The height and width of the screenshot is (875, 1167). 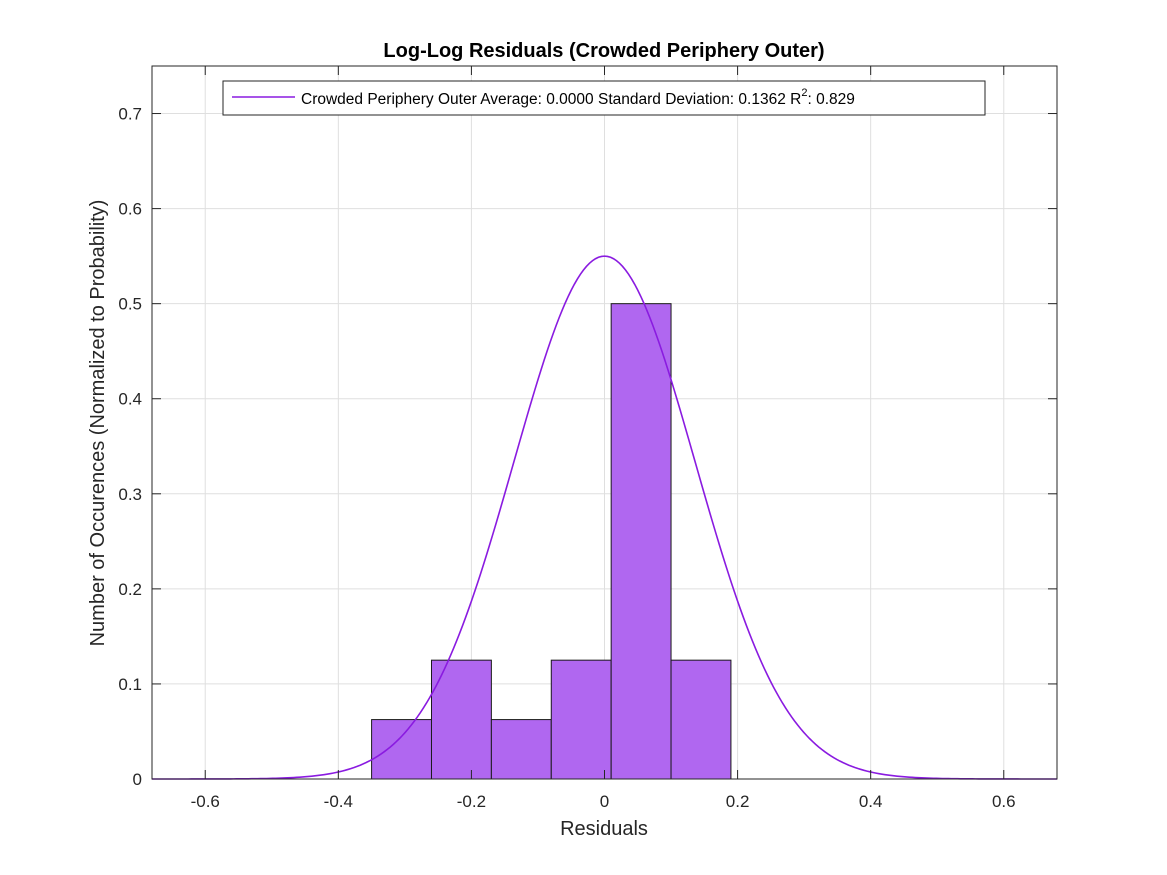 I want to click on y-tick-label: 0, so click(x=137, y=779).